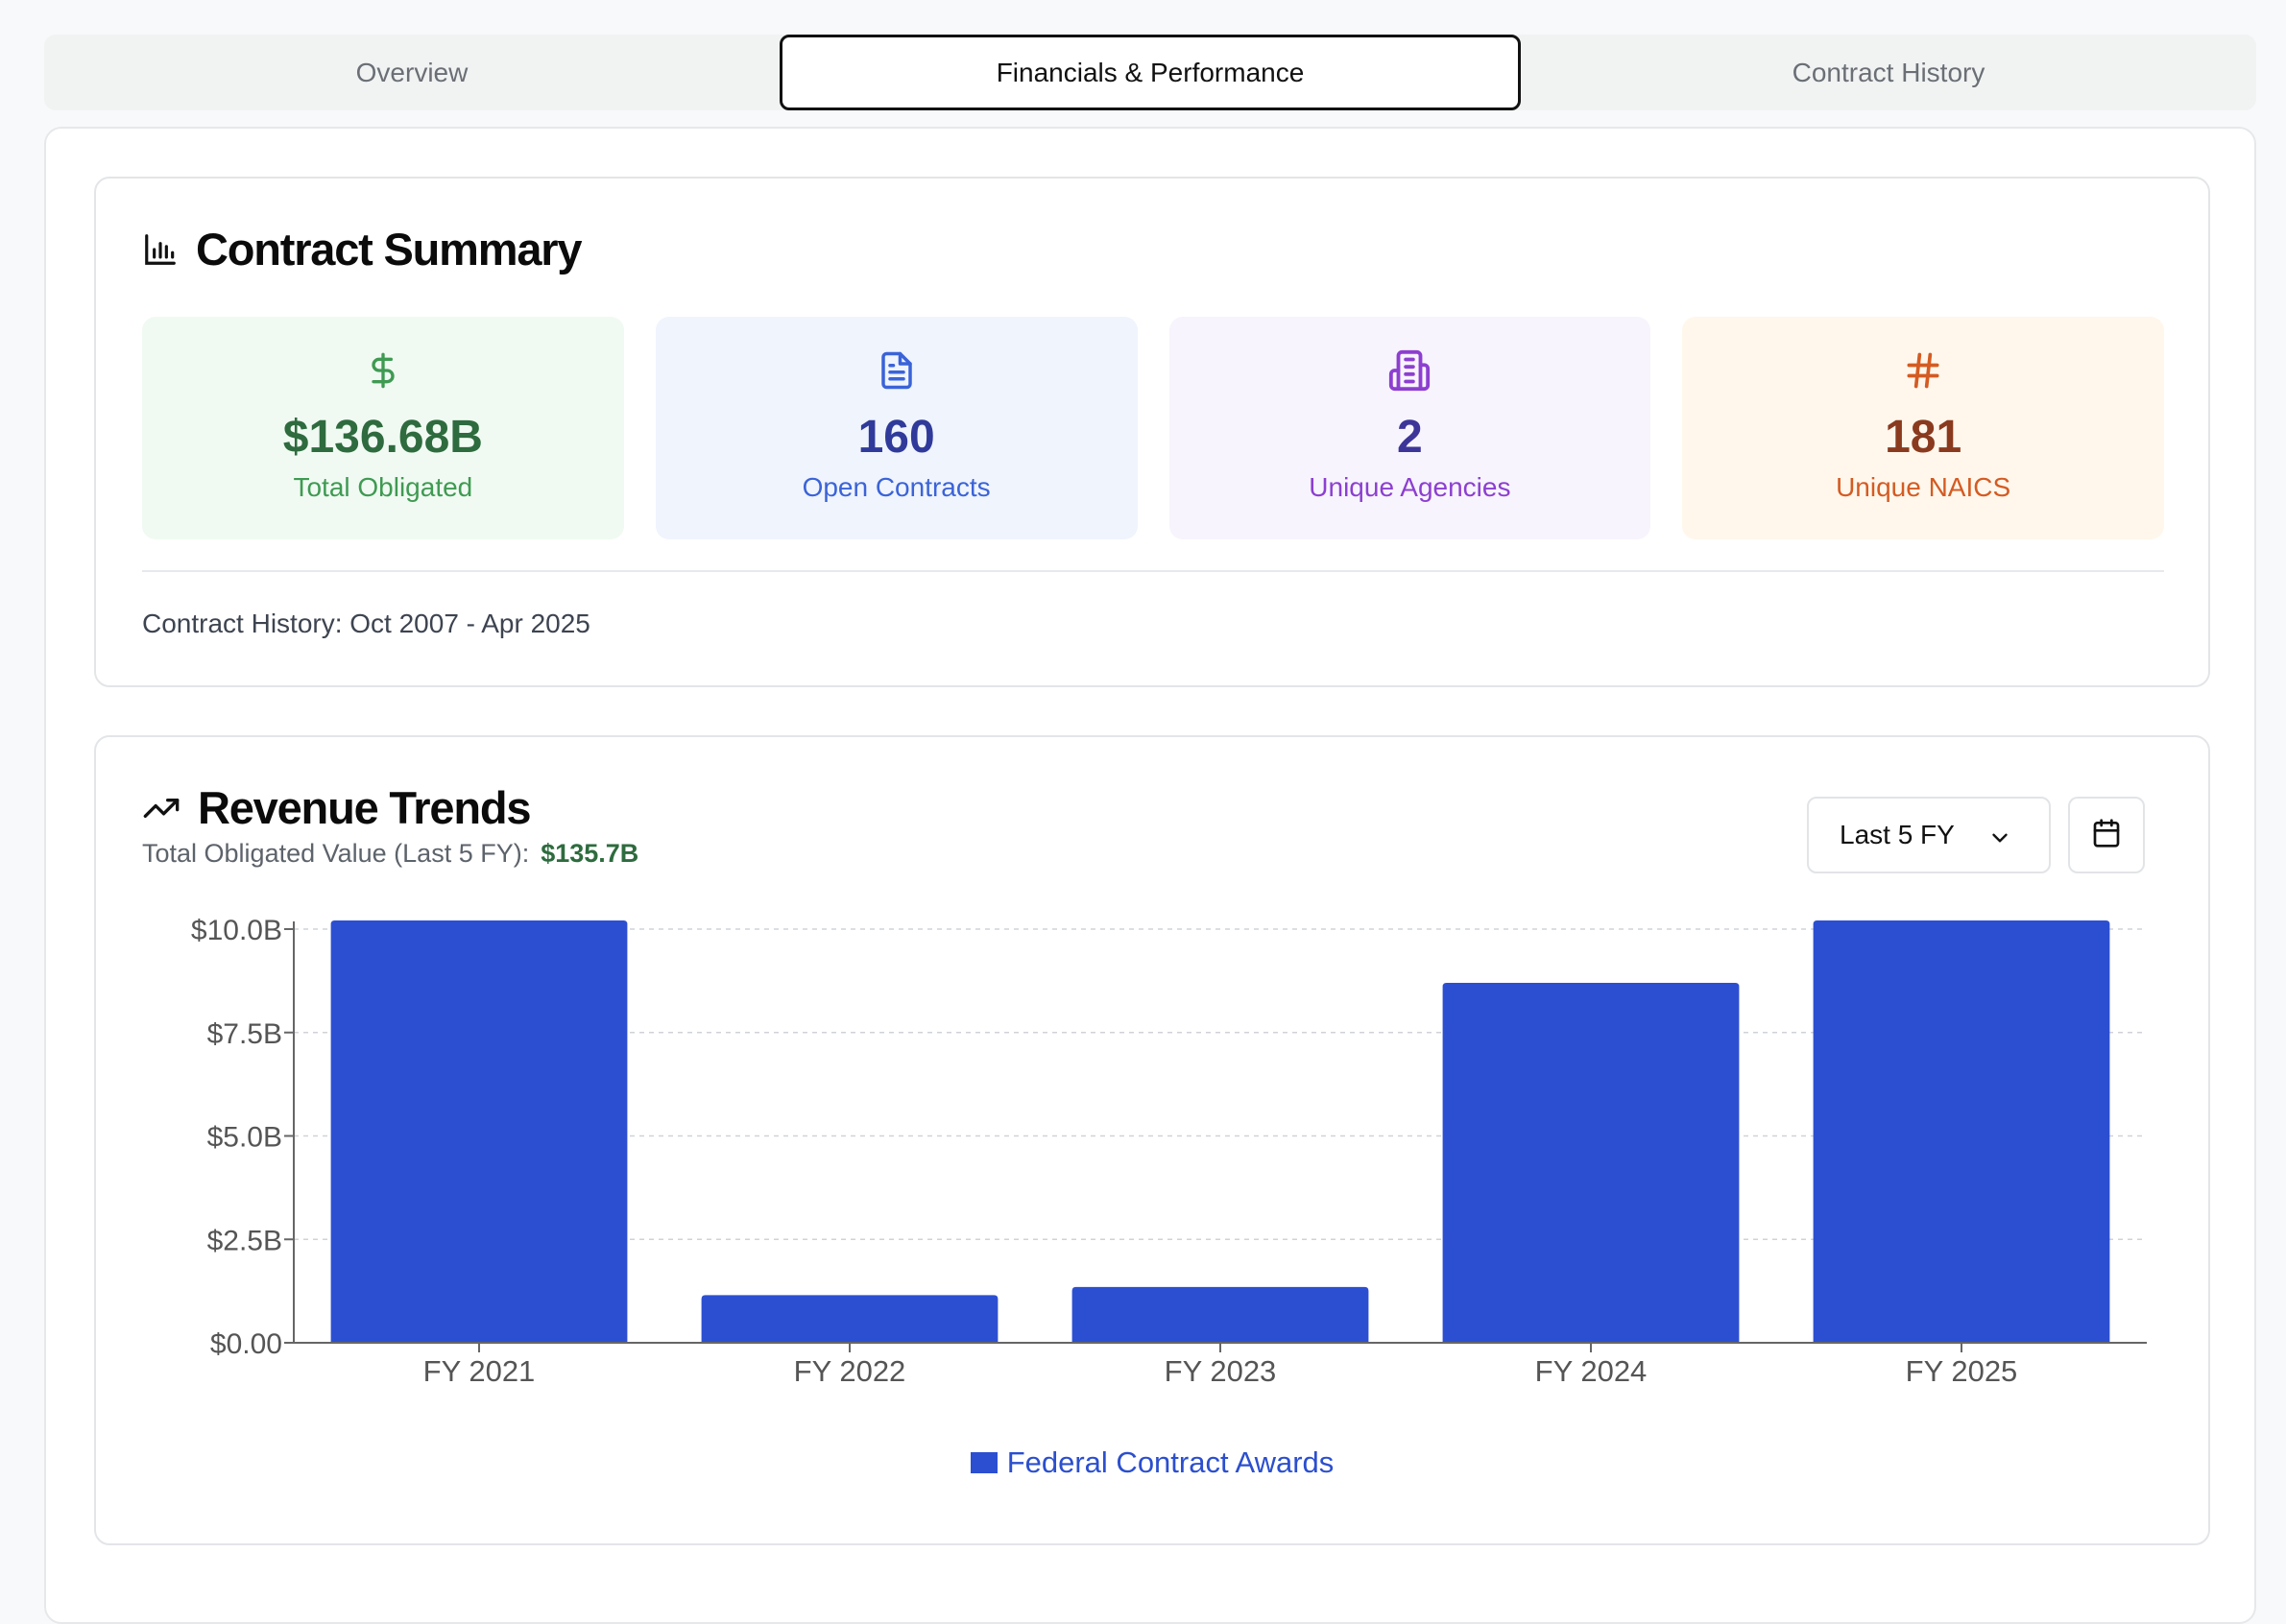  I want to click on chevron-down-icon, so click(2000, 841).